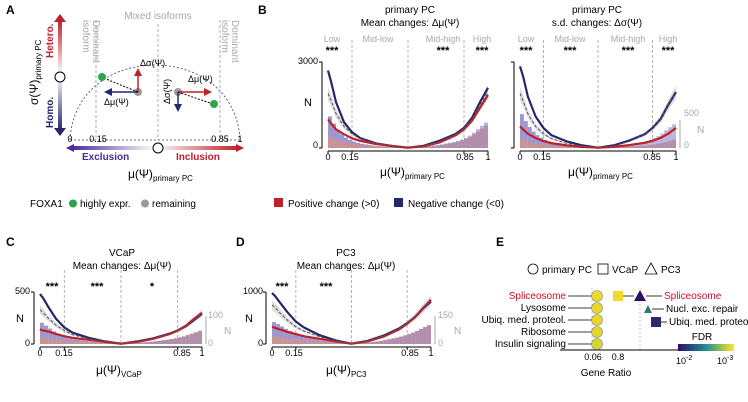 This screenshot has height=402, width=748. Describe the element at coordinates (524, 320) in the screenshot. I see `e-term-left-ubiq: Ubiq. med. proteol.` at that location.